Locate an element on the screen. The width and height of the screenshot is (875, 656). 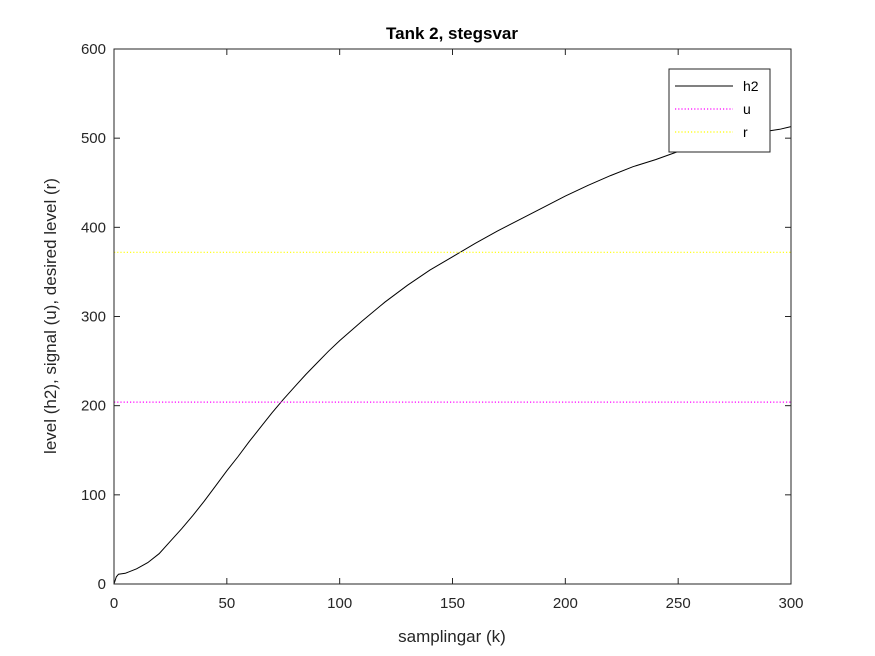
x-tick-label: 200 is located at coordinates (565, 603).